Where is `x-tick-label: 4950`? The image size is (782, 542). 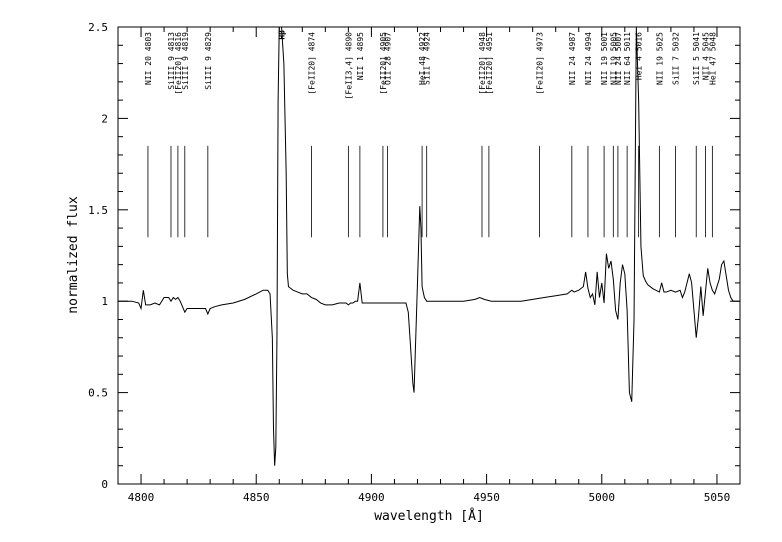
x-tick-label: 4950 is located at coordinates (486, 497).